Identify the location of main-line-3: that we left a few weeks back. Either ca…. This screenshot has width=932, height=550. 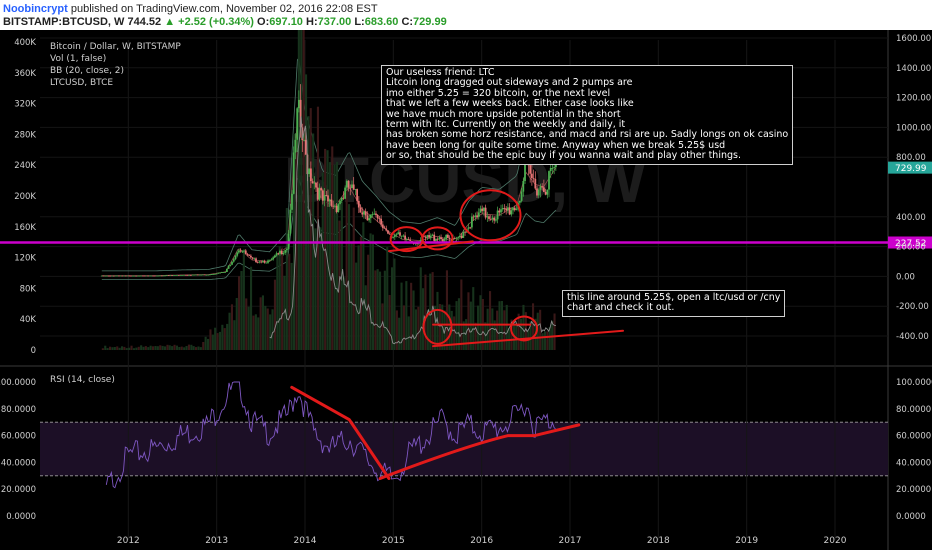
(510, 104).